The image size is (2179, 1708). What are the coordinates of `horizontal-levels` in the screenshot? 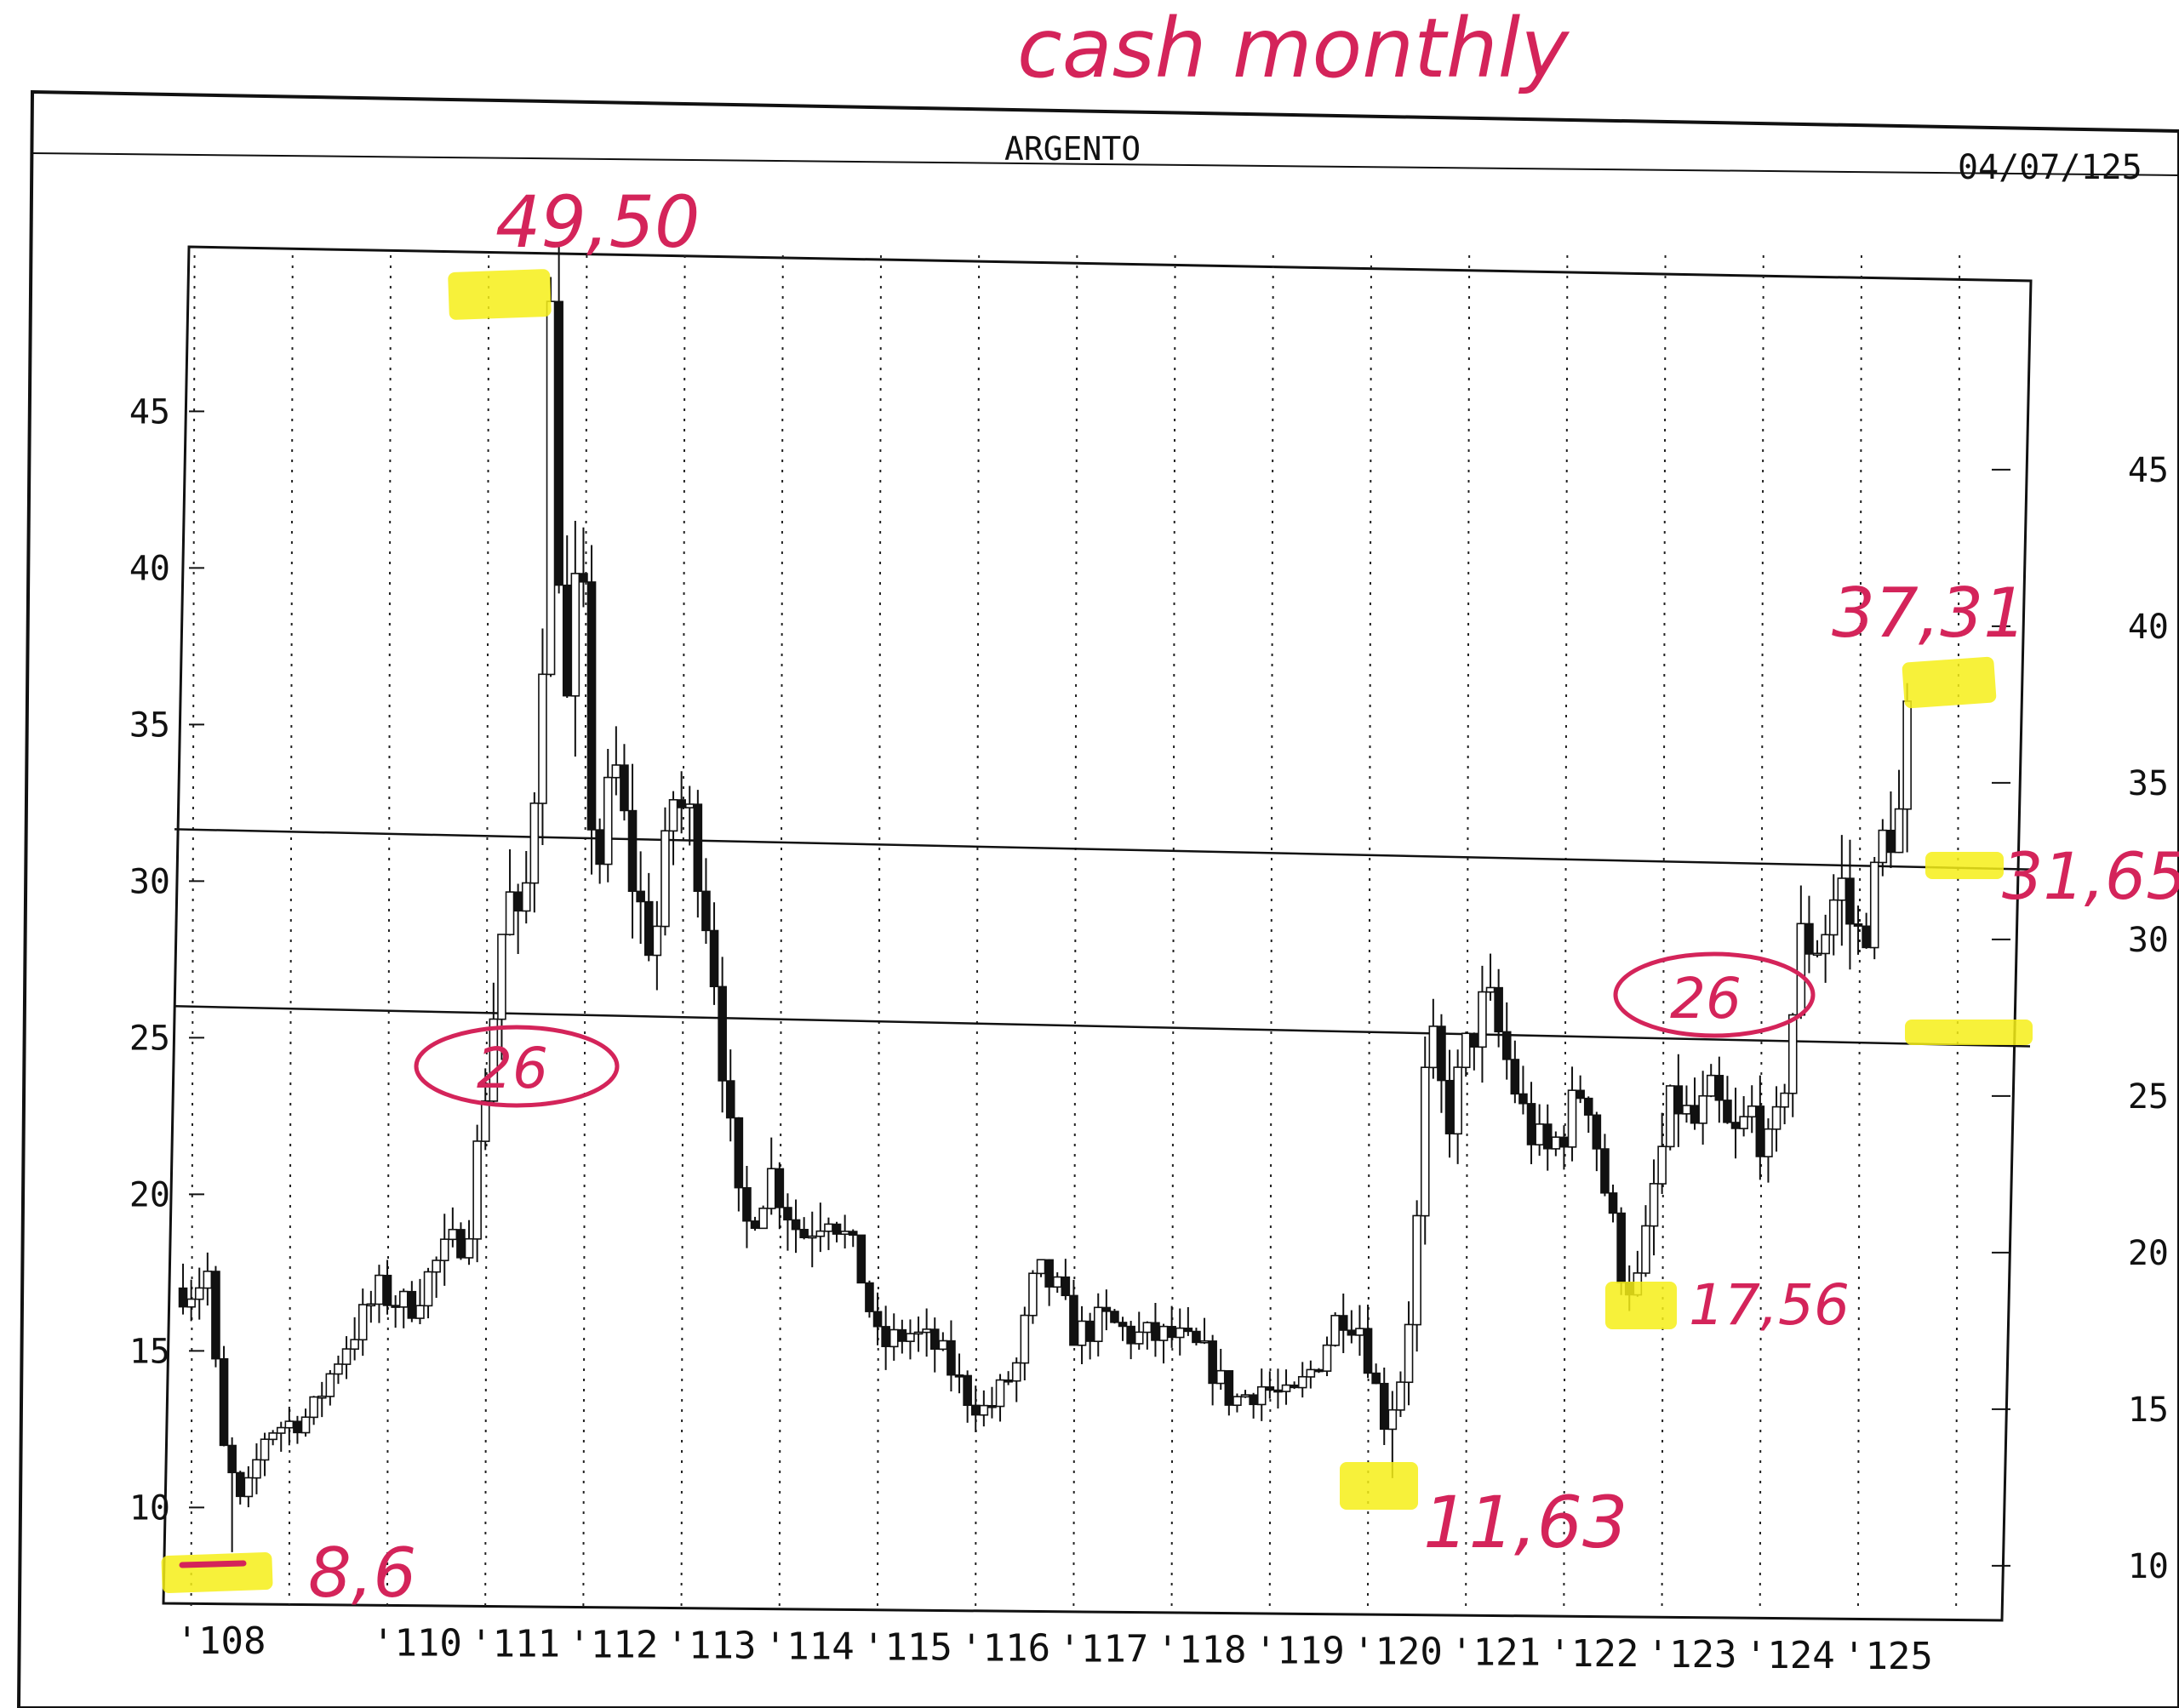 It's located at (1103, 938).